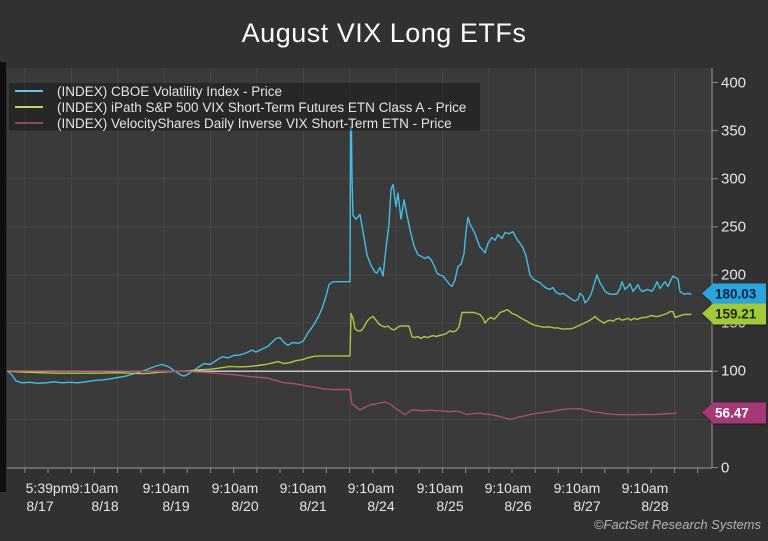  Describe the element at coordinates (739, 294) in the screenshot. I see `price-tag-value: 180.03` at that location.